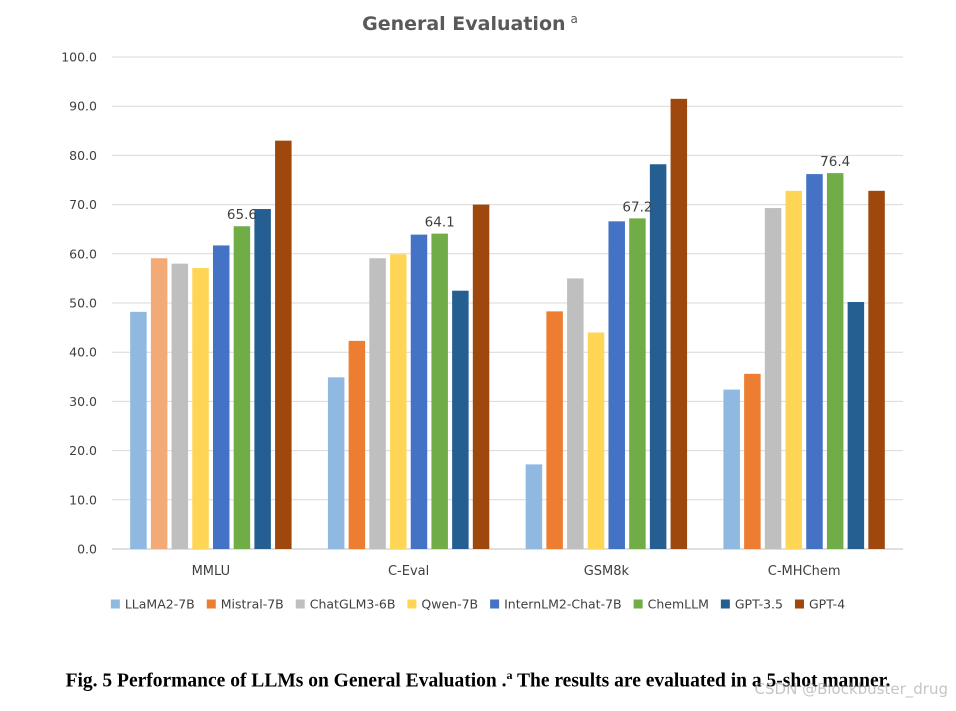 The width and height of the screenshot is (956, 711). What do you see at coordinates (596, 440) in the screenshot?
I see `bar-qwen-7b-gsm8k` at bounding box center [596, 440].